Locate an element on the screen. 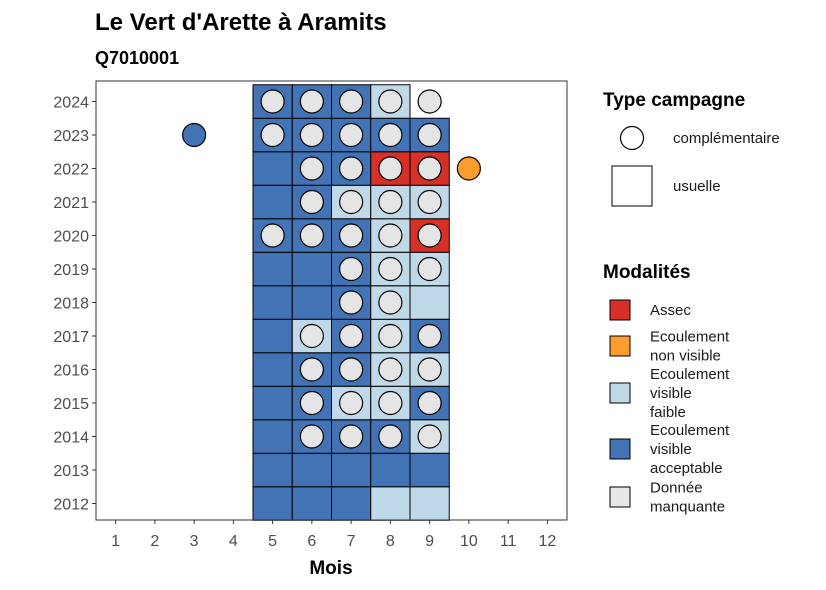  y-tick-label: 2020 is located at coordinates (71, 237).